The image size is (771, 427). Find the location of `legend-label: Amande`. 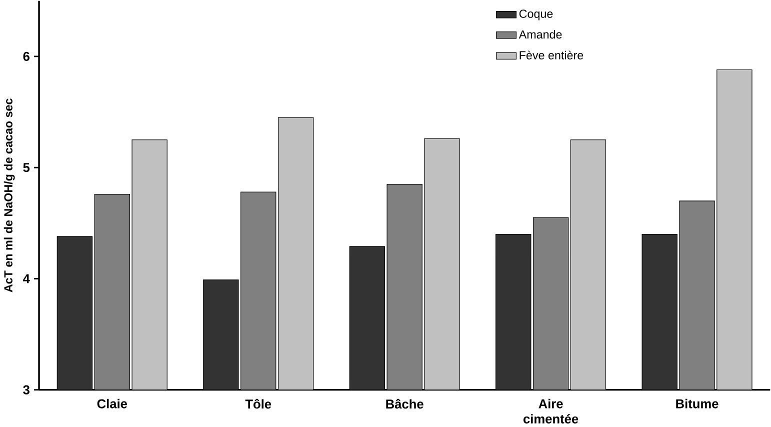

legend-label: Amande is located at coordinates (540, 34).